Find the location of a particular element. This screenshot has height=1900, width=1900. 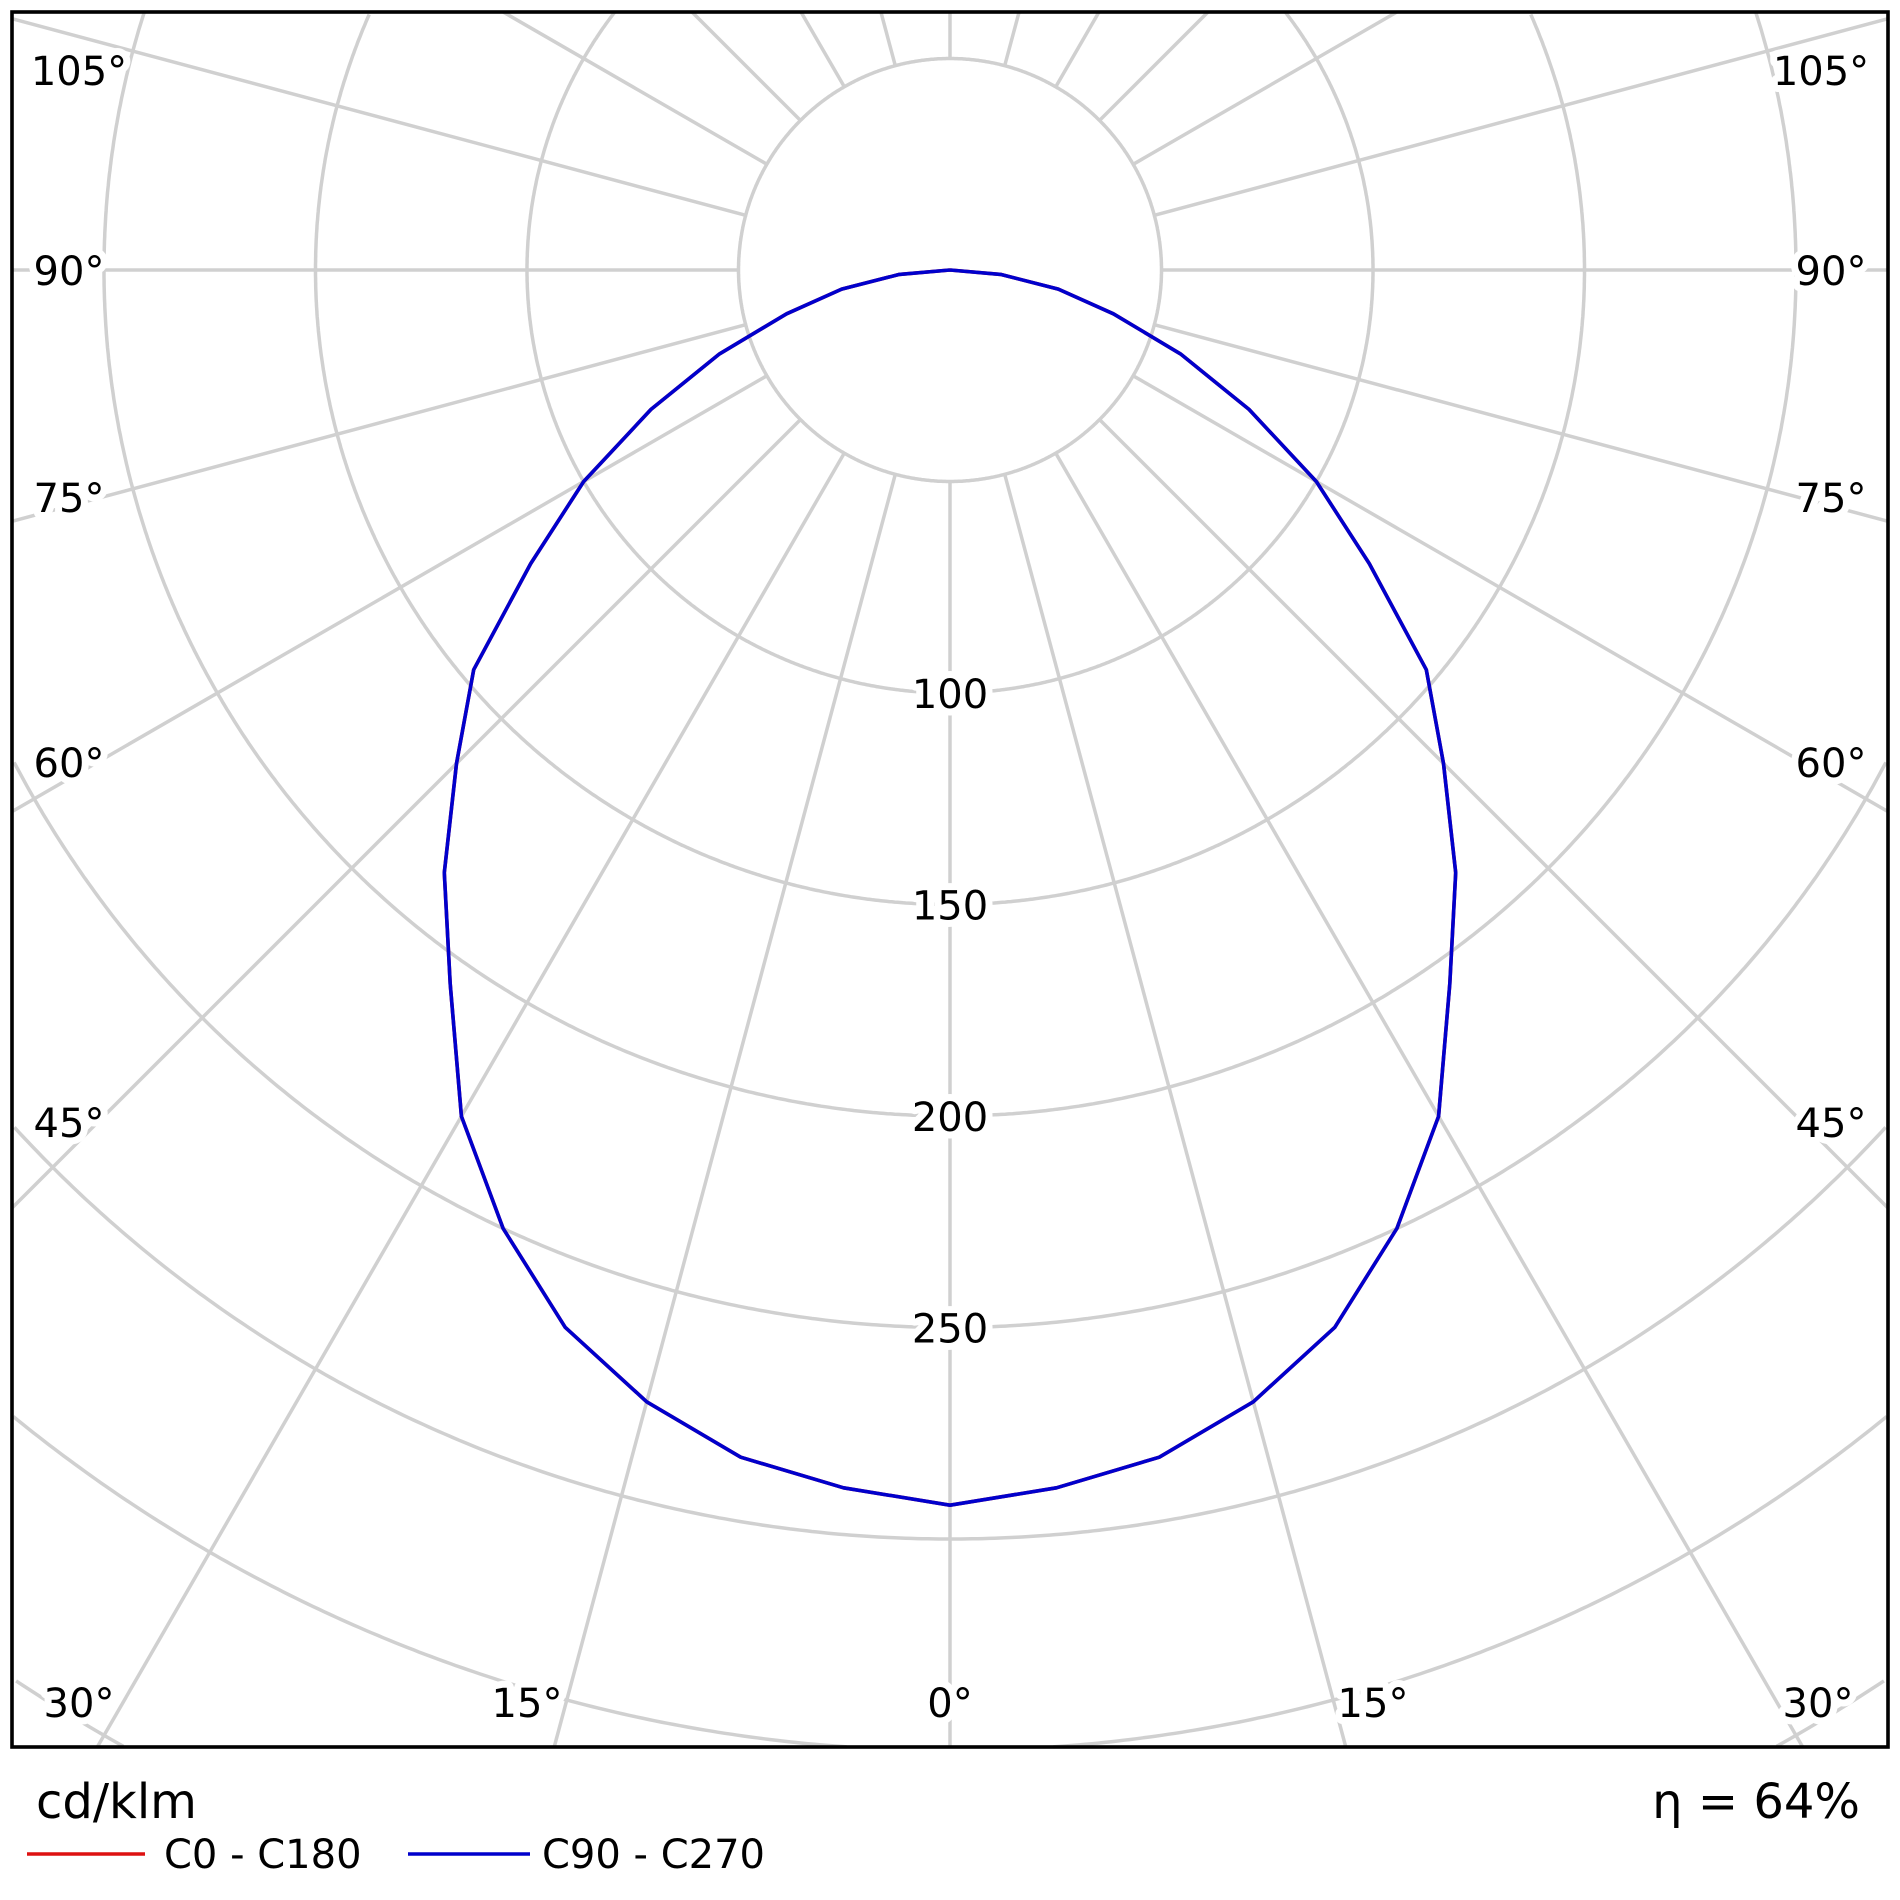

unit-label: cd/klm is located at coordinates (116, 1802).